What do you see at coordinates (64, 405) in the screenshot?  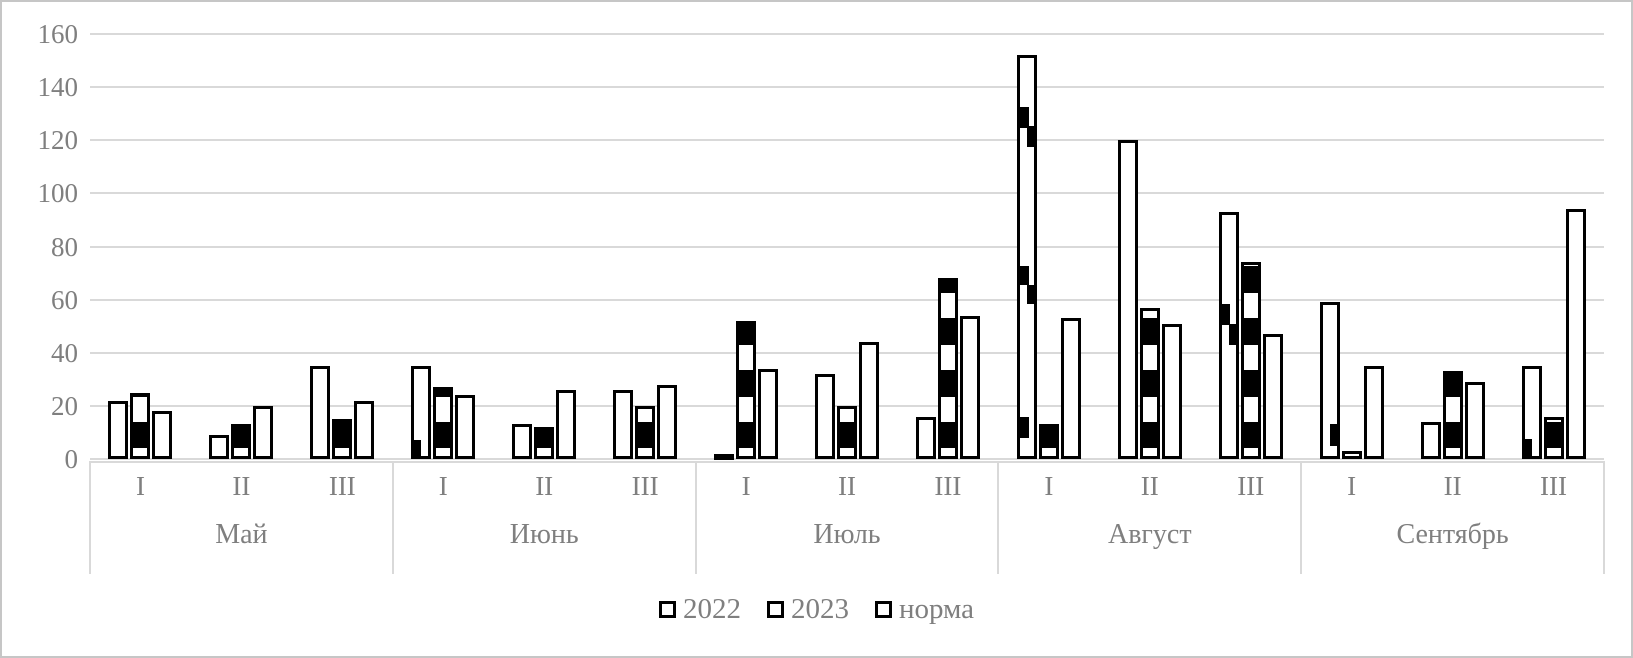 I see `y-axis-tick-label: 20` at bounding box center [64, 405].